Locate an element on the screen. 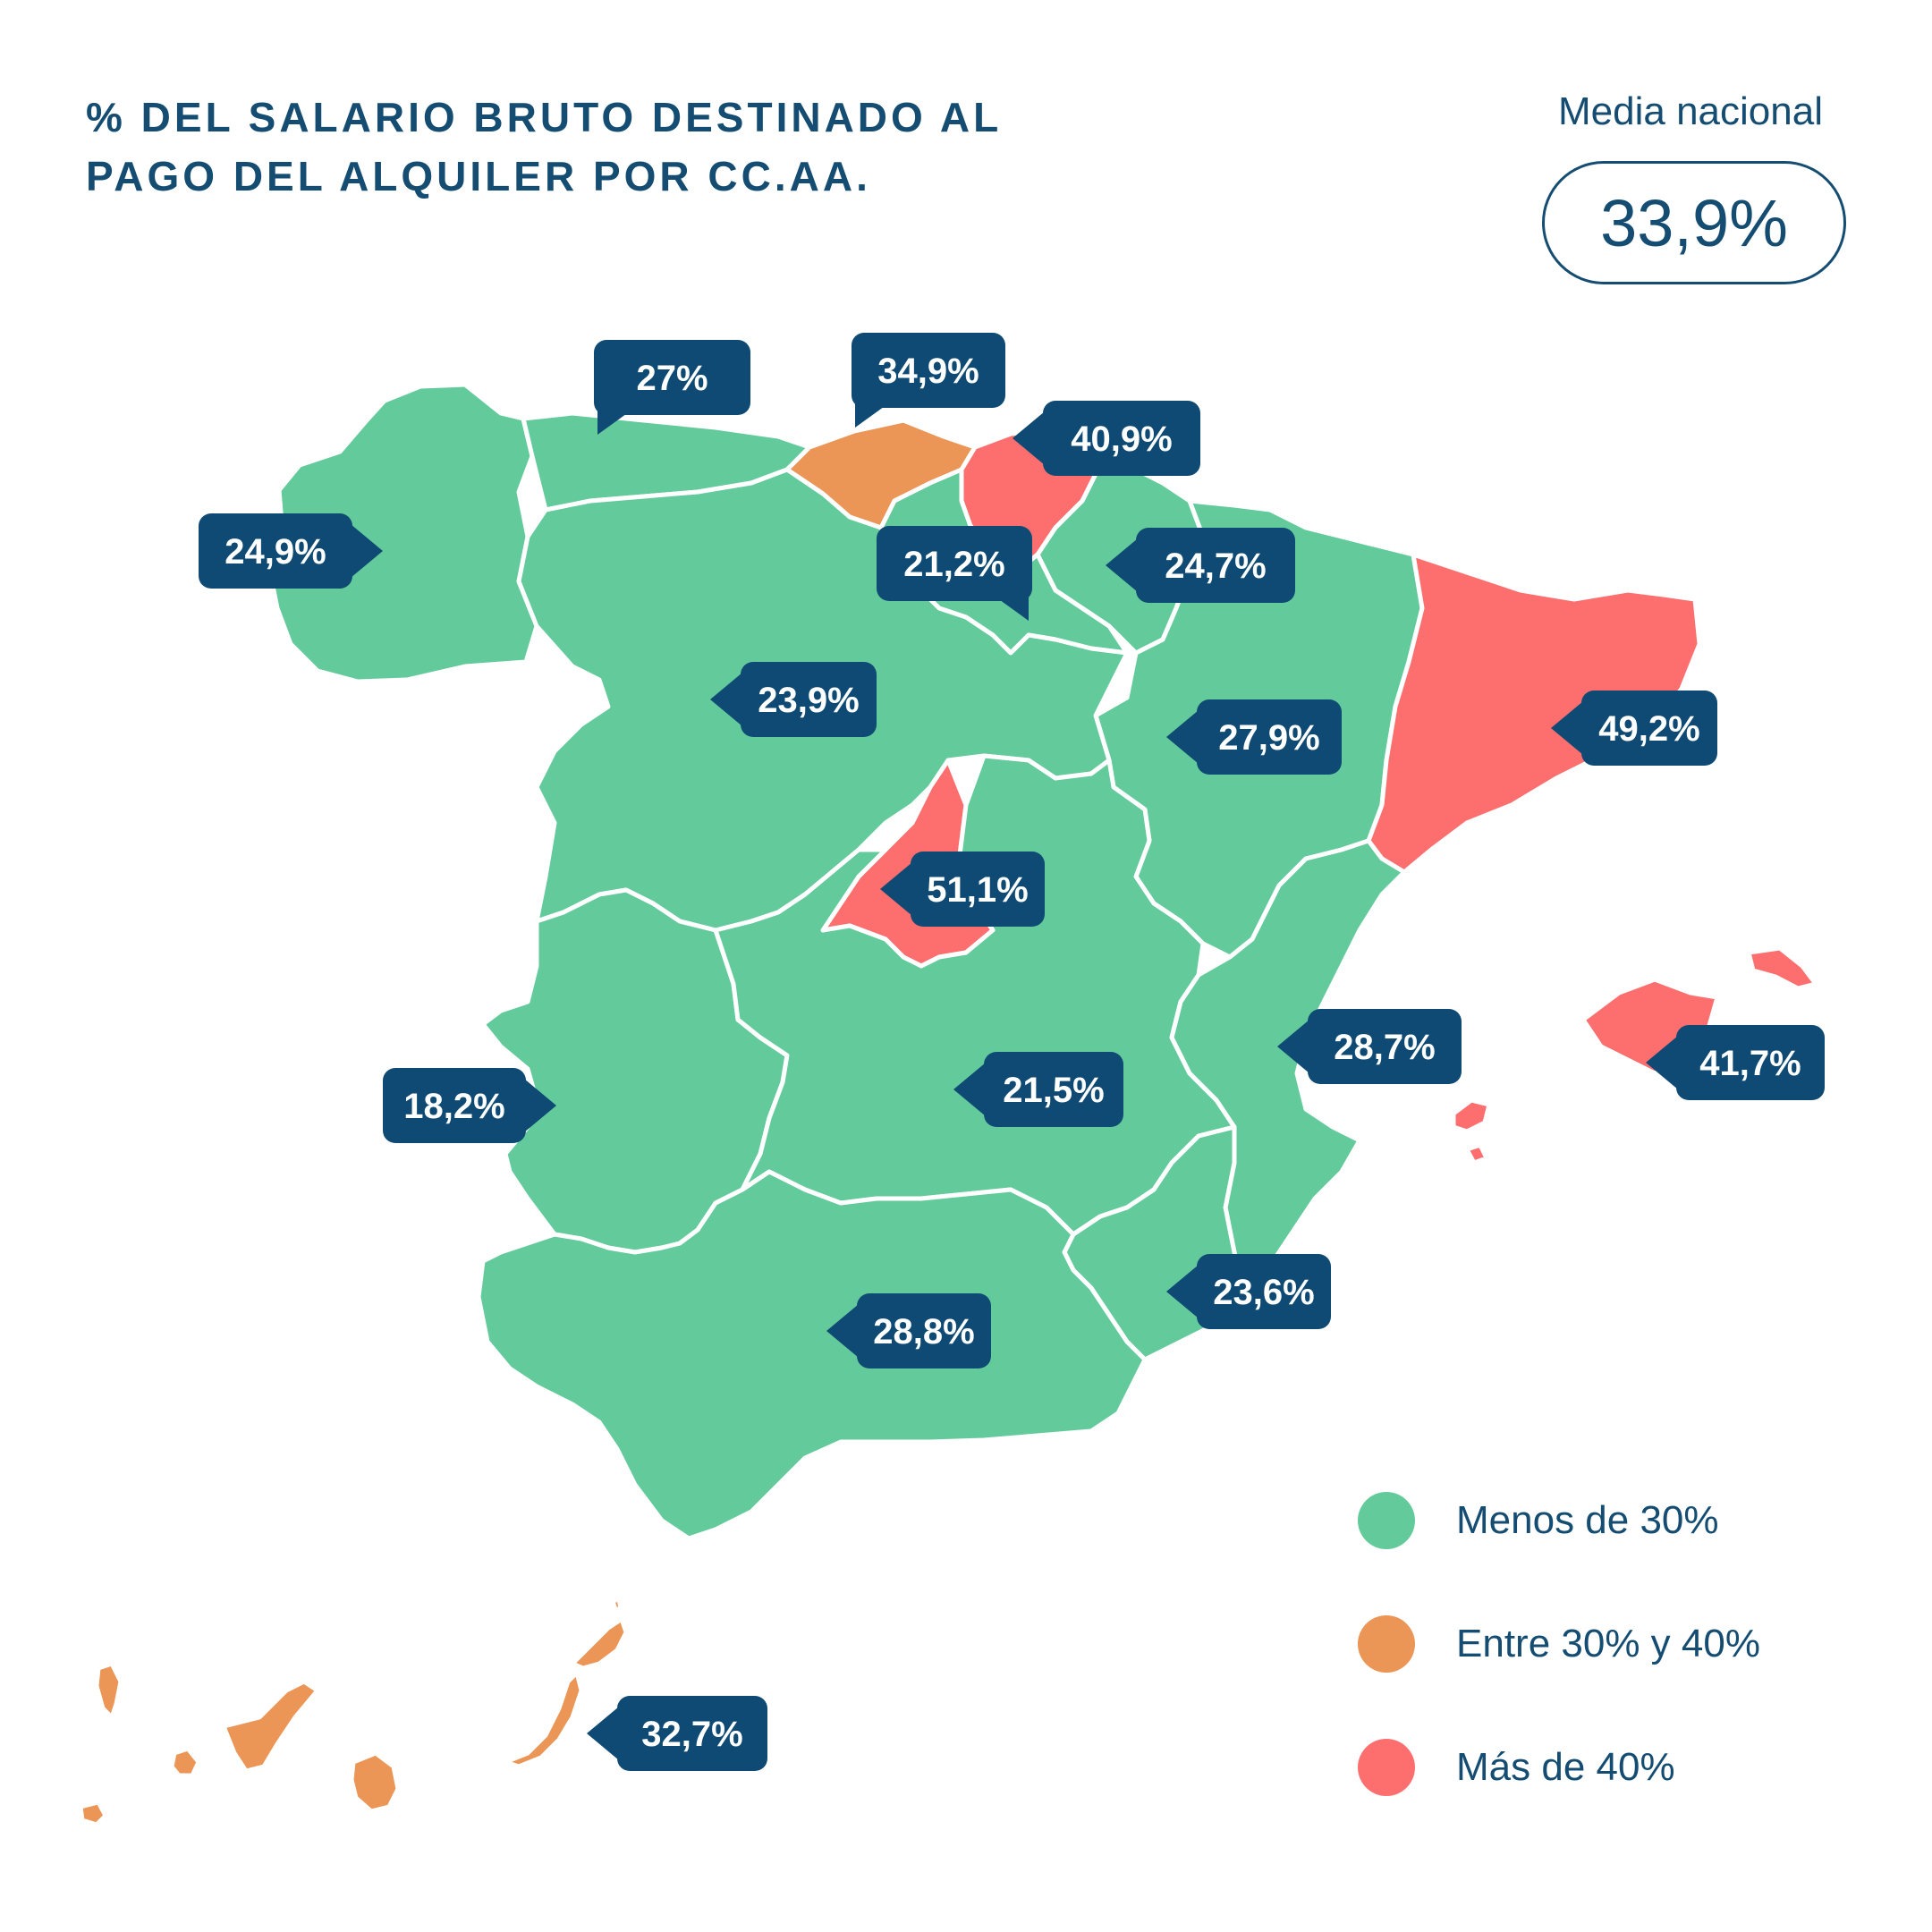 This screenshot has height=1932, width=1932. region-label-asturias: 27% is located at coordinates (672, 387).